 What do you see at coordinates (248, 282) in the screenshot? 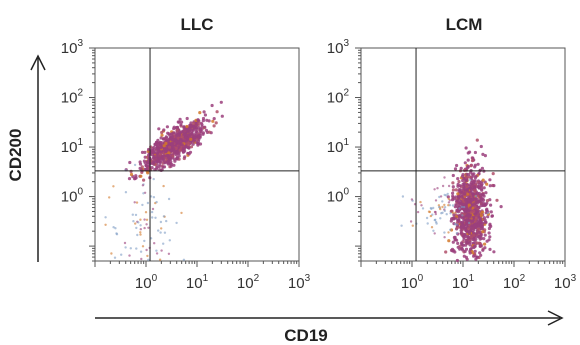
I see `x-tick-label: 10²` at bounding box center [248, 282].